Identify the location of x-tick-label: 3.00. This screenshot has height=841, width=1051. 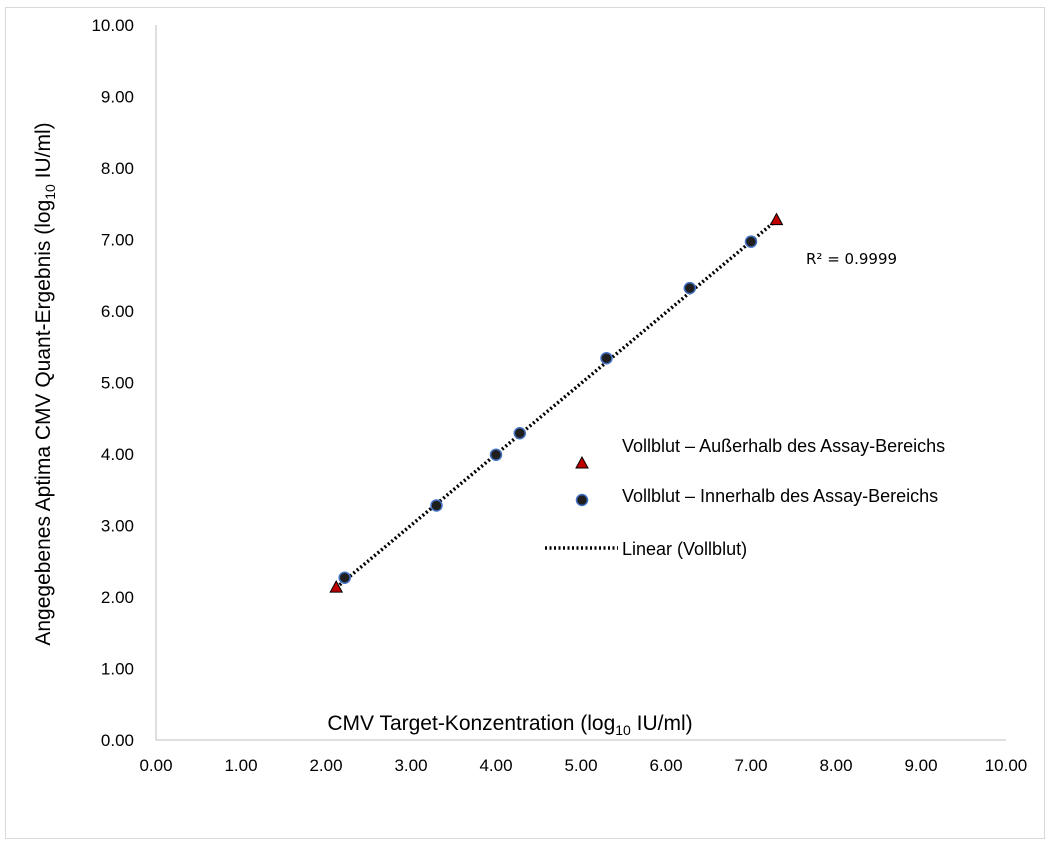
(410, 765).